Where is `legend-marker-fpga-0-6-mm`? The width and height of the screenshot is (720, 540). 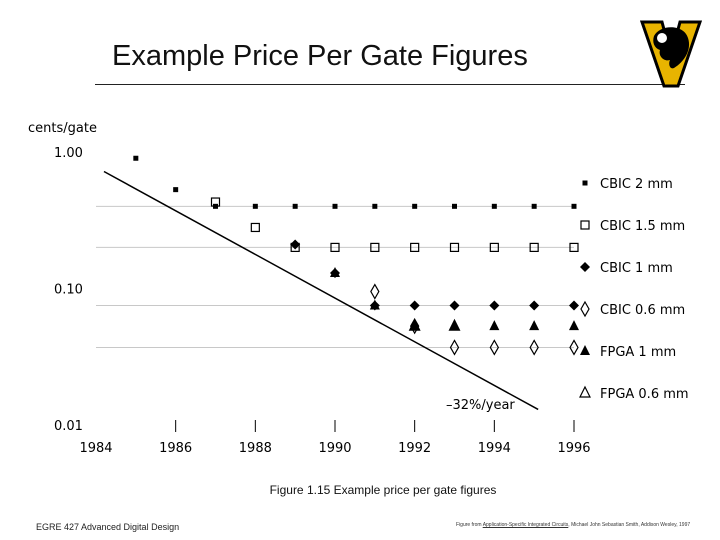
legend-marker-fpga-0-6-mm is located at coordinates (585, 391).